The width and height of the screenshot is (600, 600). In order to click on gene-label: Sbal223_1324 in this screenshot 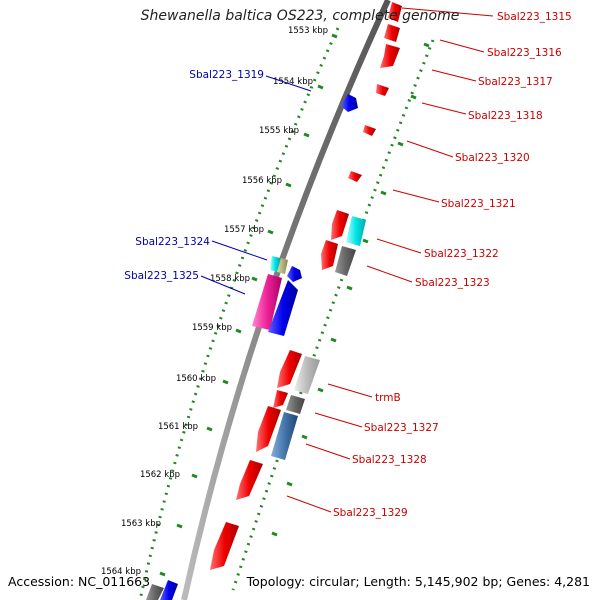, I will do `click(172, 242)`.